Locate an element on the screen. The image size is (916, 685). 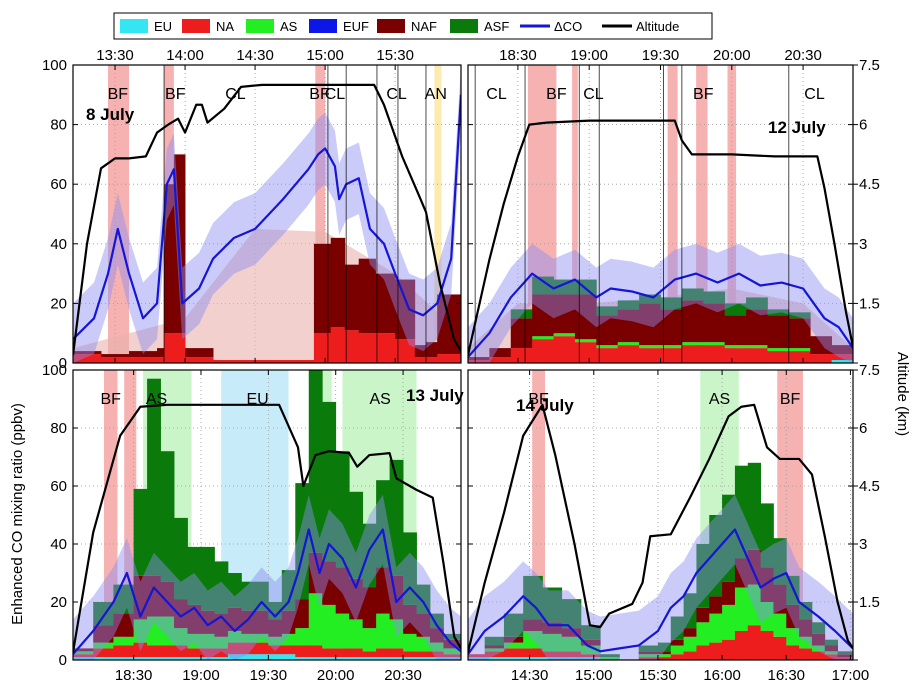
y-tick-label-0-0: 0 is located at coordinates (63, 363).